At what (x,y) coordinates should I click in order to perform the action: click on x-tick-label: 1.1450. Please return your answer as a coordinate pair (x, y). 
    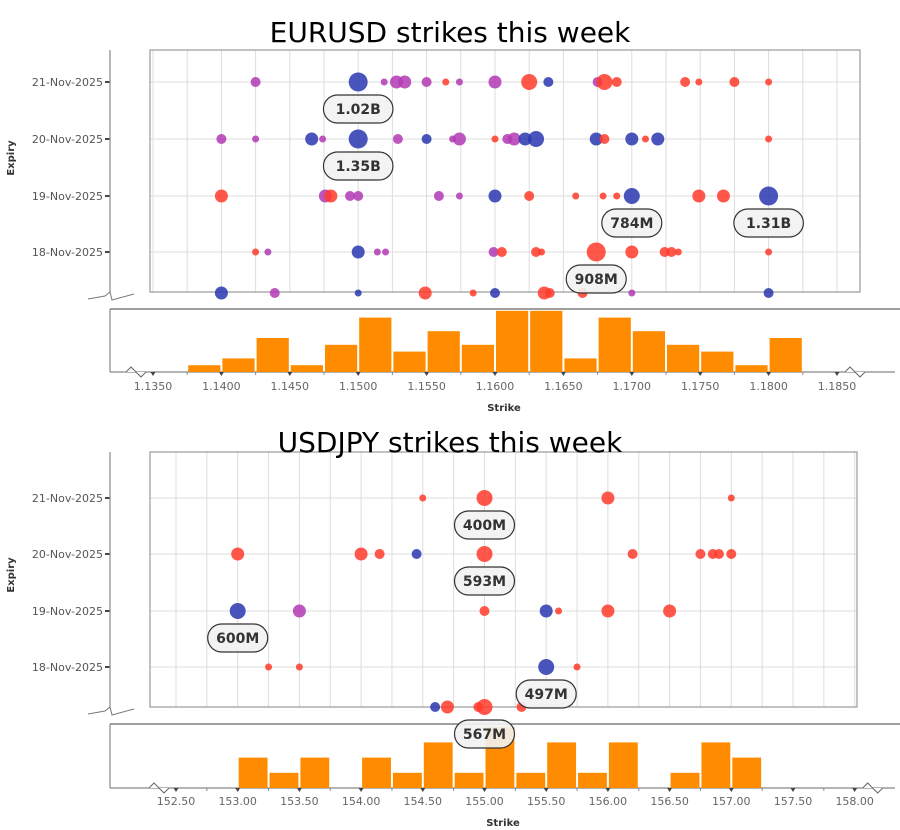
    Looking at the image, I should click on (290, 386).